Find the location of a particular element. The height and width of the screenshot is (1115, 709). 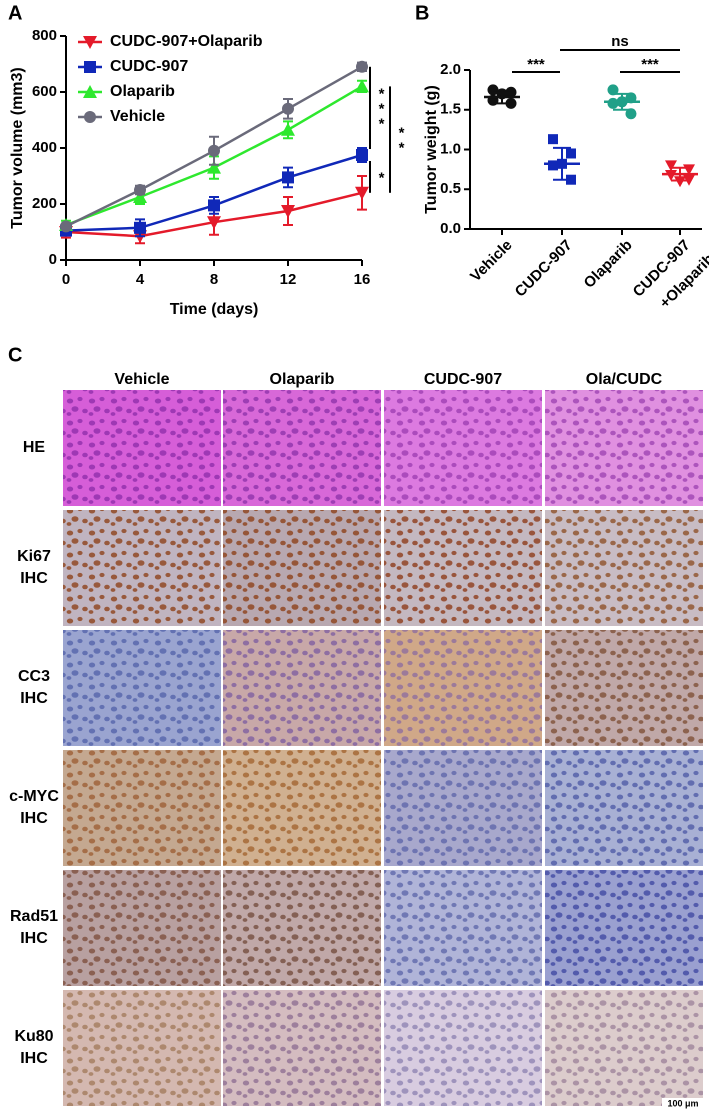

y-tick-label: 2.0 is located at coordinates (450, 69).